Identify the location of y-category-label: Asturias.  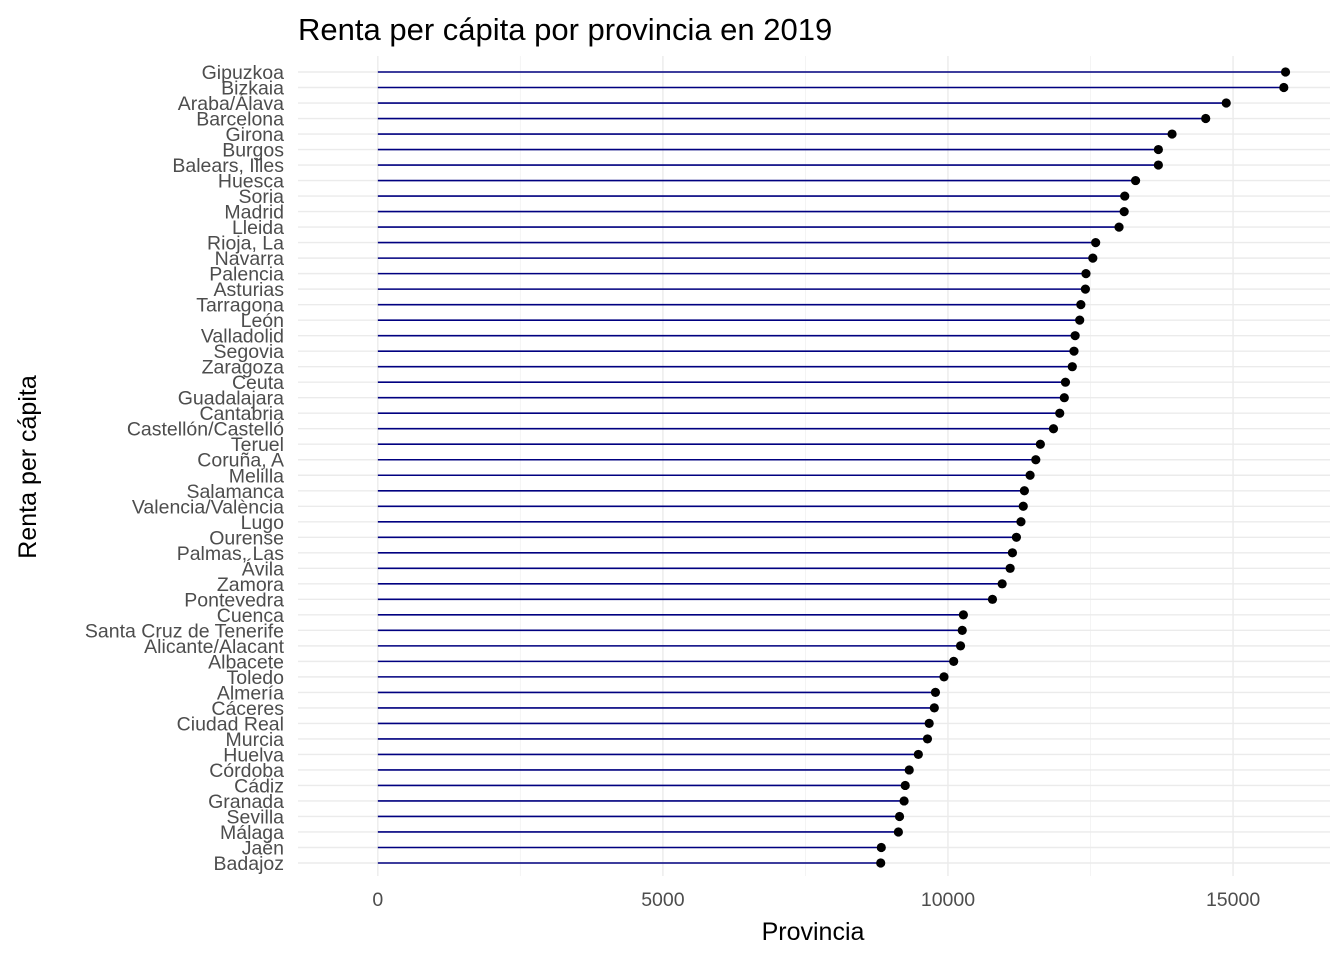
(249, 290).